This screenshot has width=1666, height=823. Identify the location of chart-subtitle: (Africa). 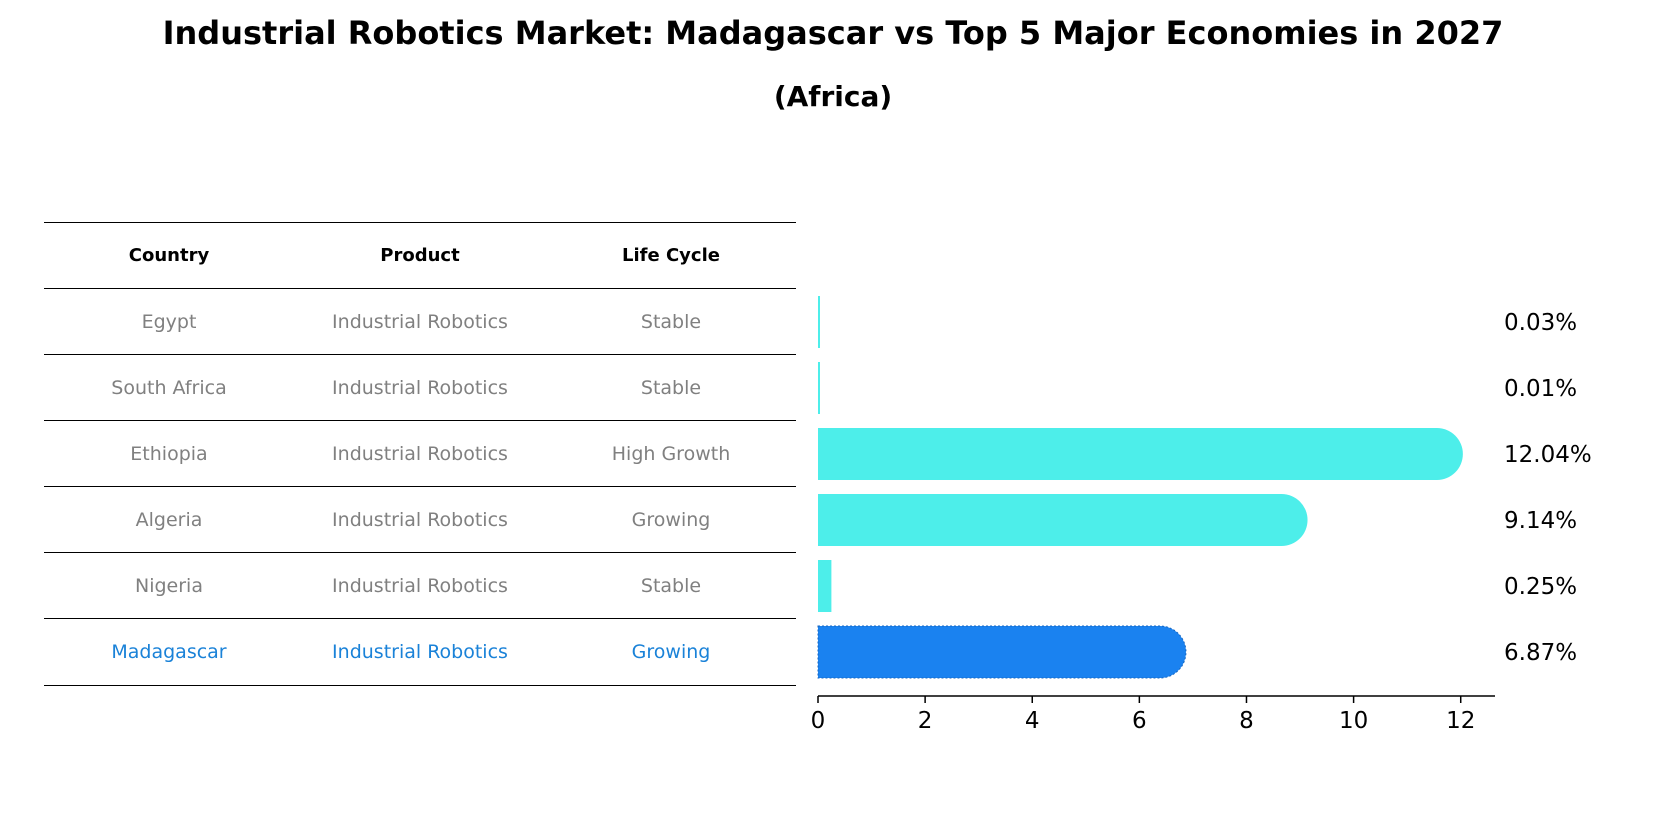
(833, 96).